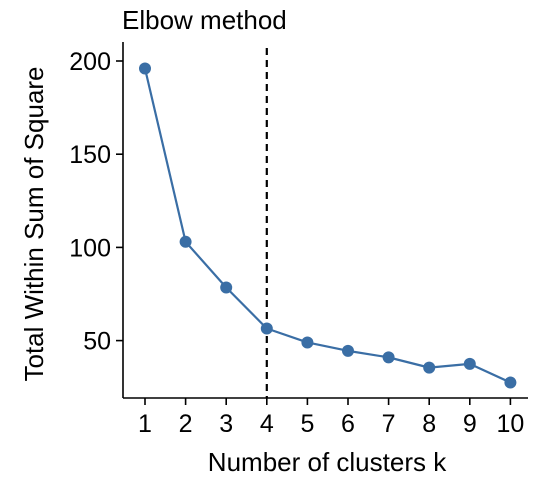  I want to click on x-tick-label: 8, so click(429, 424).